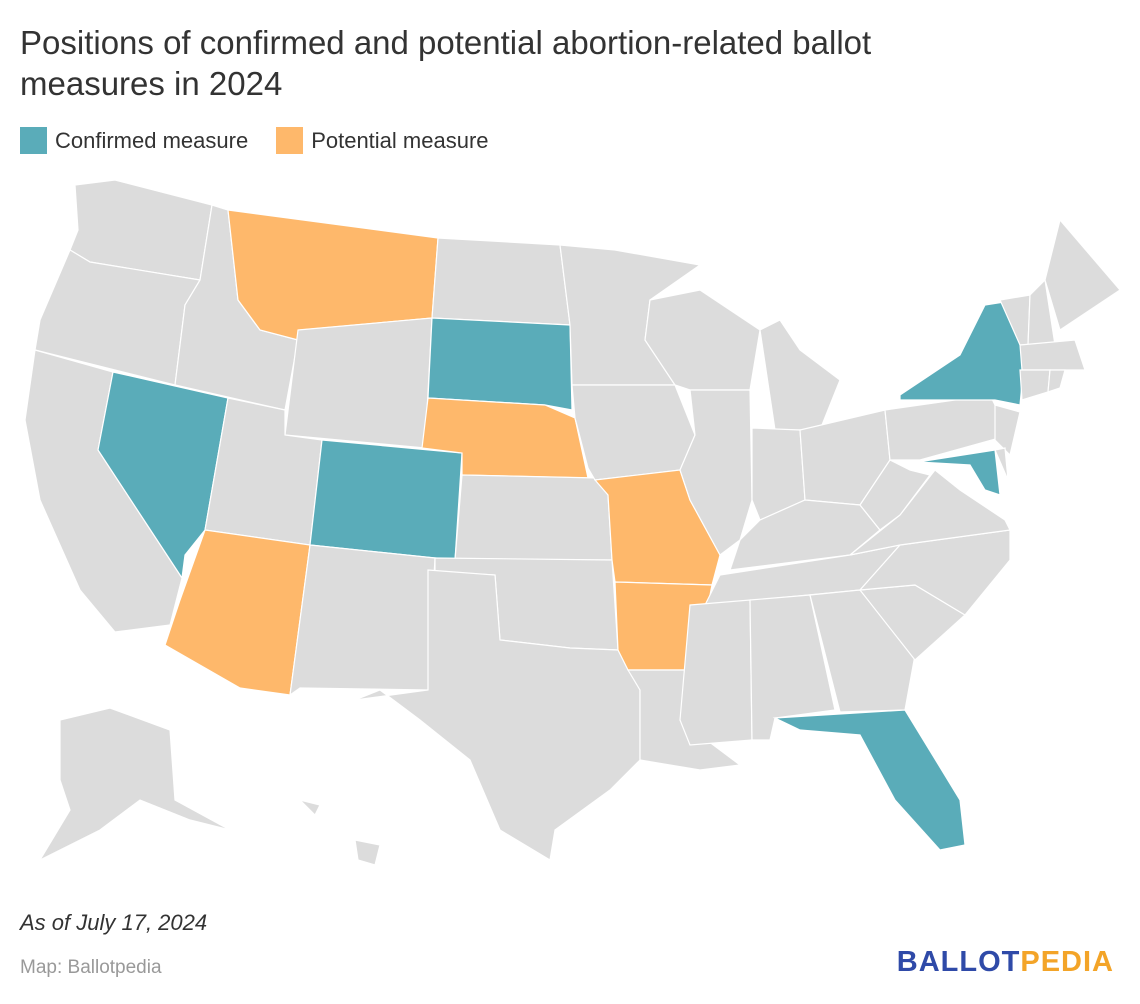  I want to click on state-ma, so click(1052, 355).